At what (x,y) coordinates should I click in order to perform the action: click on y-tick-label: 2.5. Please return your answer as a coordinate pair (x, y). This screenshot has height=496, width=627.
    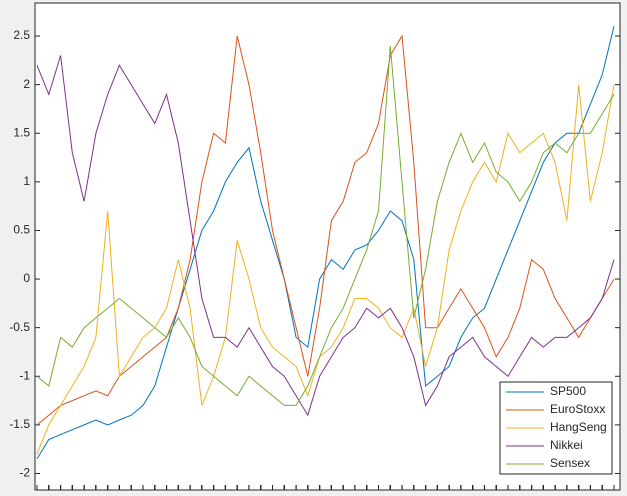
    Looking at the image, I should click on (21, 35).